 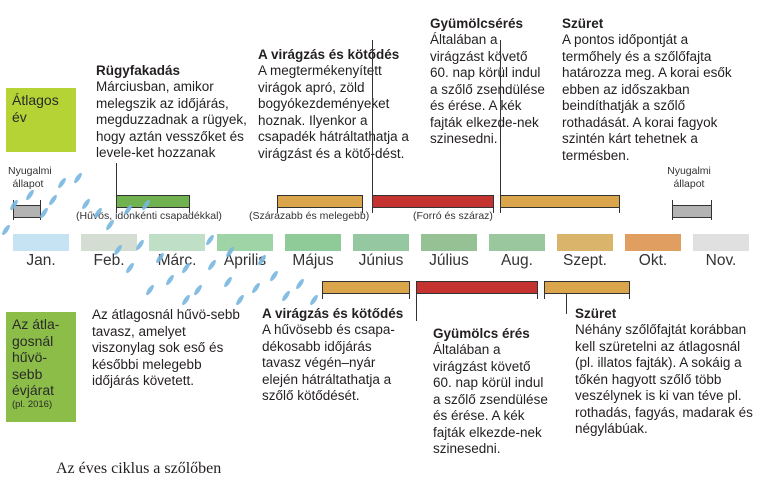 What do you see at coordinates (333, 313) in the screenshot?
I see `cool-flowering-title: A virágzás és kötődés` at bounding box center [333, 313].